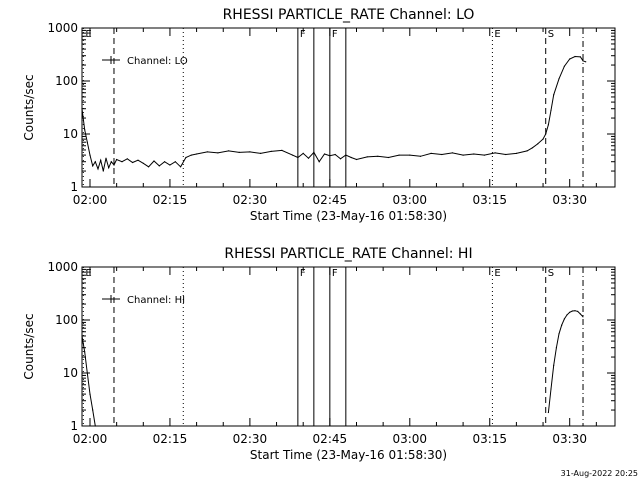 This screenshot has height=480, width=640. What do you see at coordinates (349, 15) in the screenshot?
I see `chart-title: RHESSI PARTICLE_RATE Channel: LO` at bounding box center [349, 15].